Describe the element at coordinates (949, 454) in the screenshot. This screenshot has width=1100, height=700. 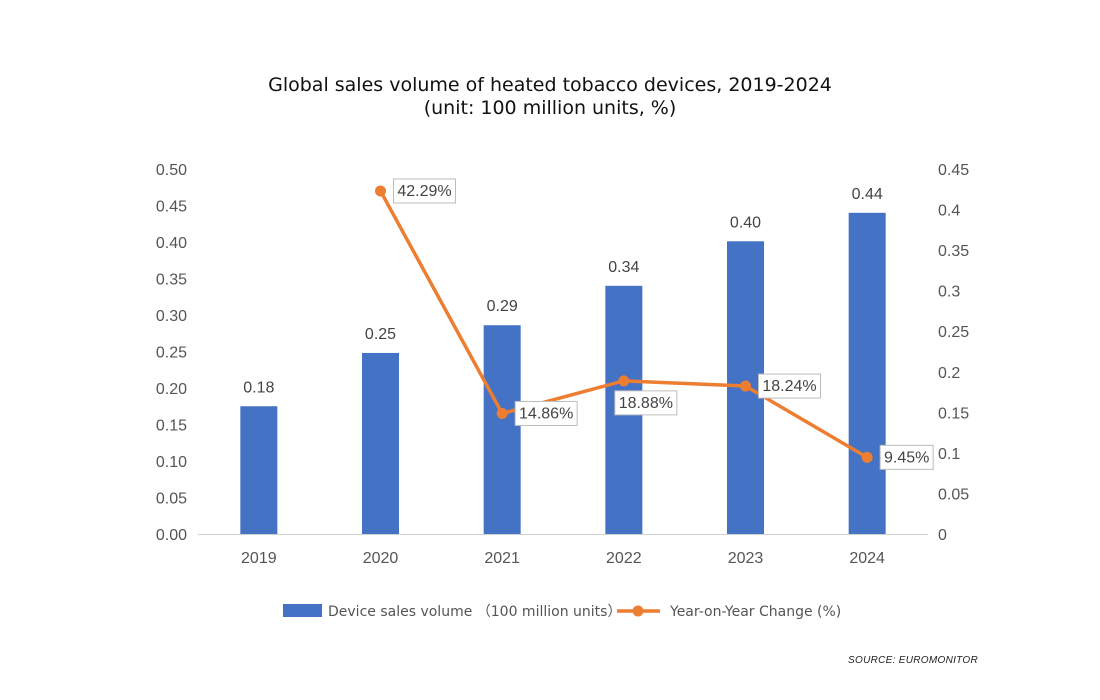
I see `y-right-tick-label: 0.1` at that location.